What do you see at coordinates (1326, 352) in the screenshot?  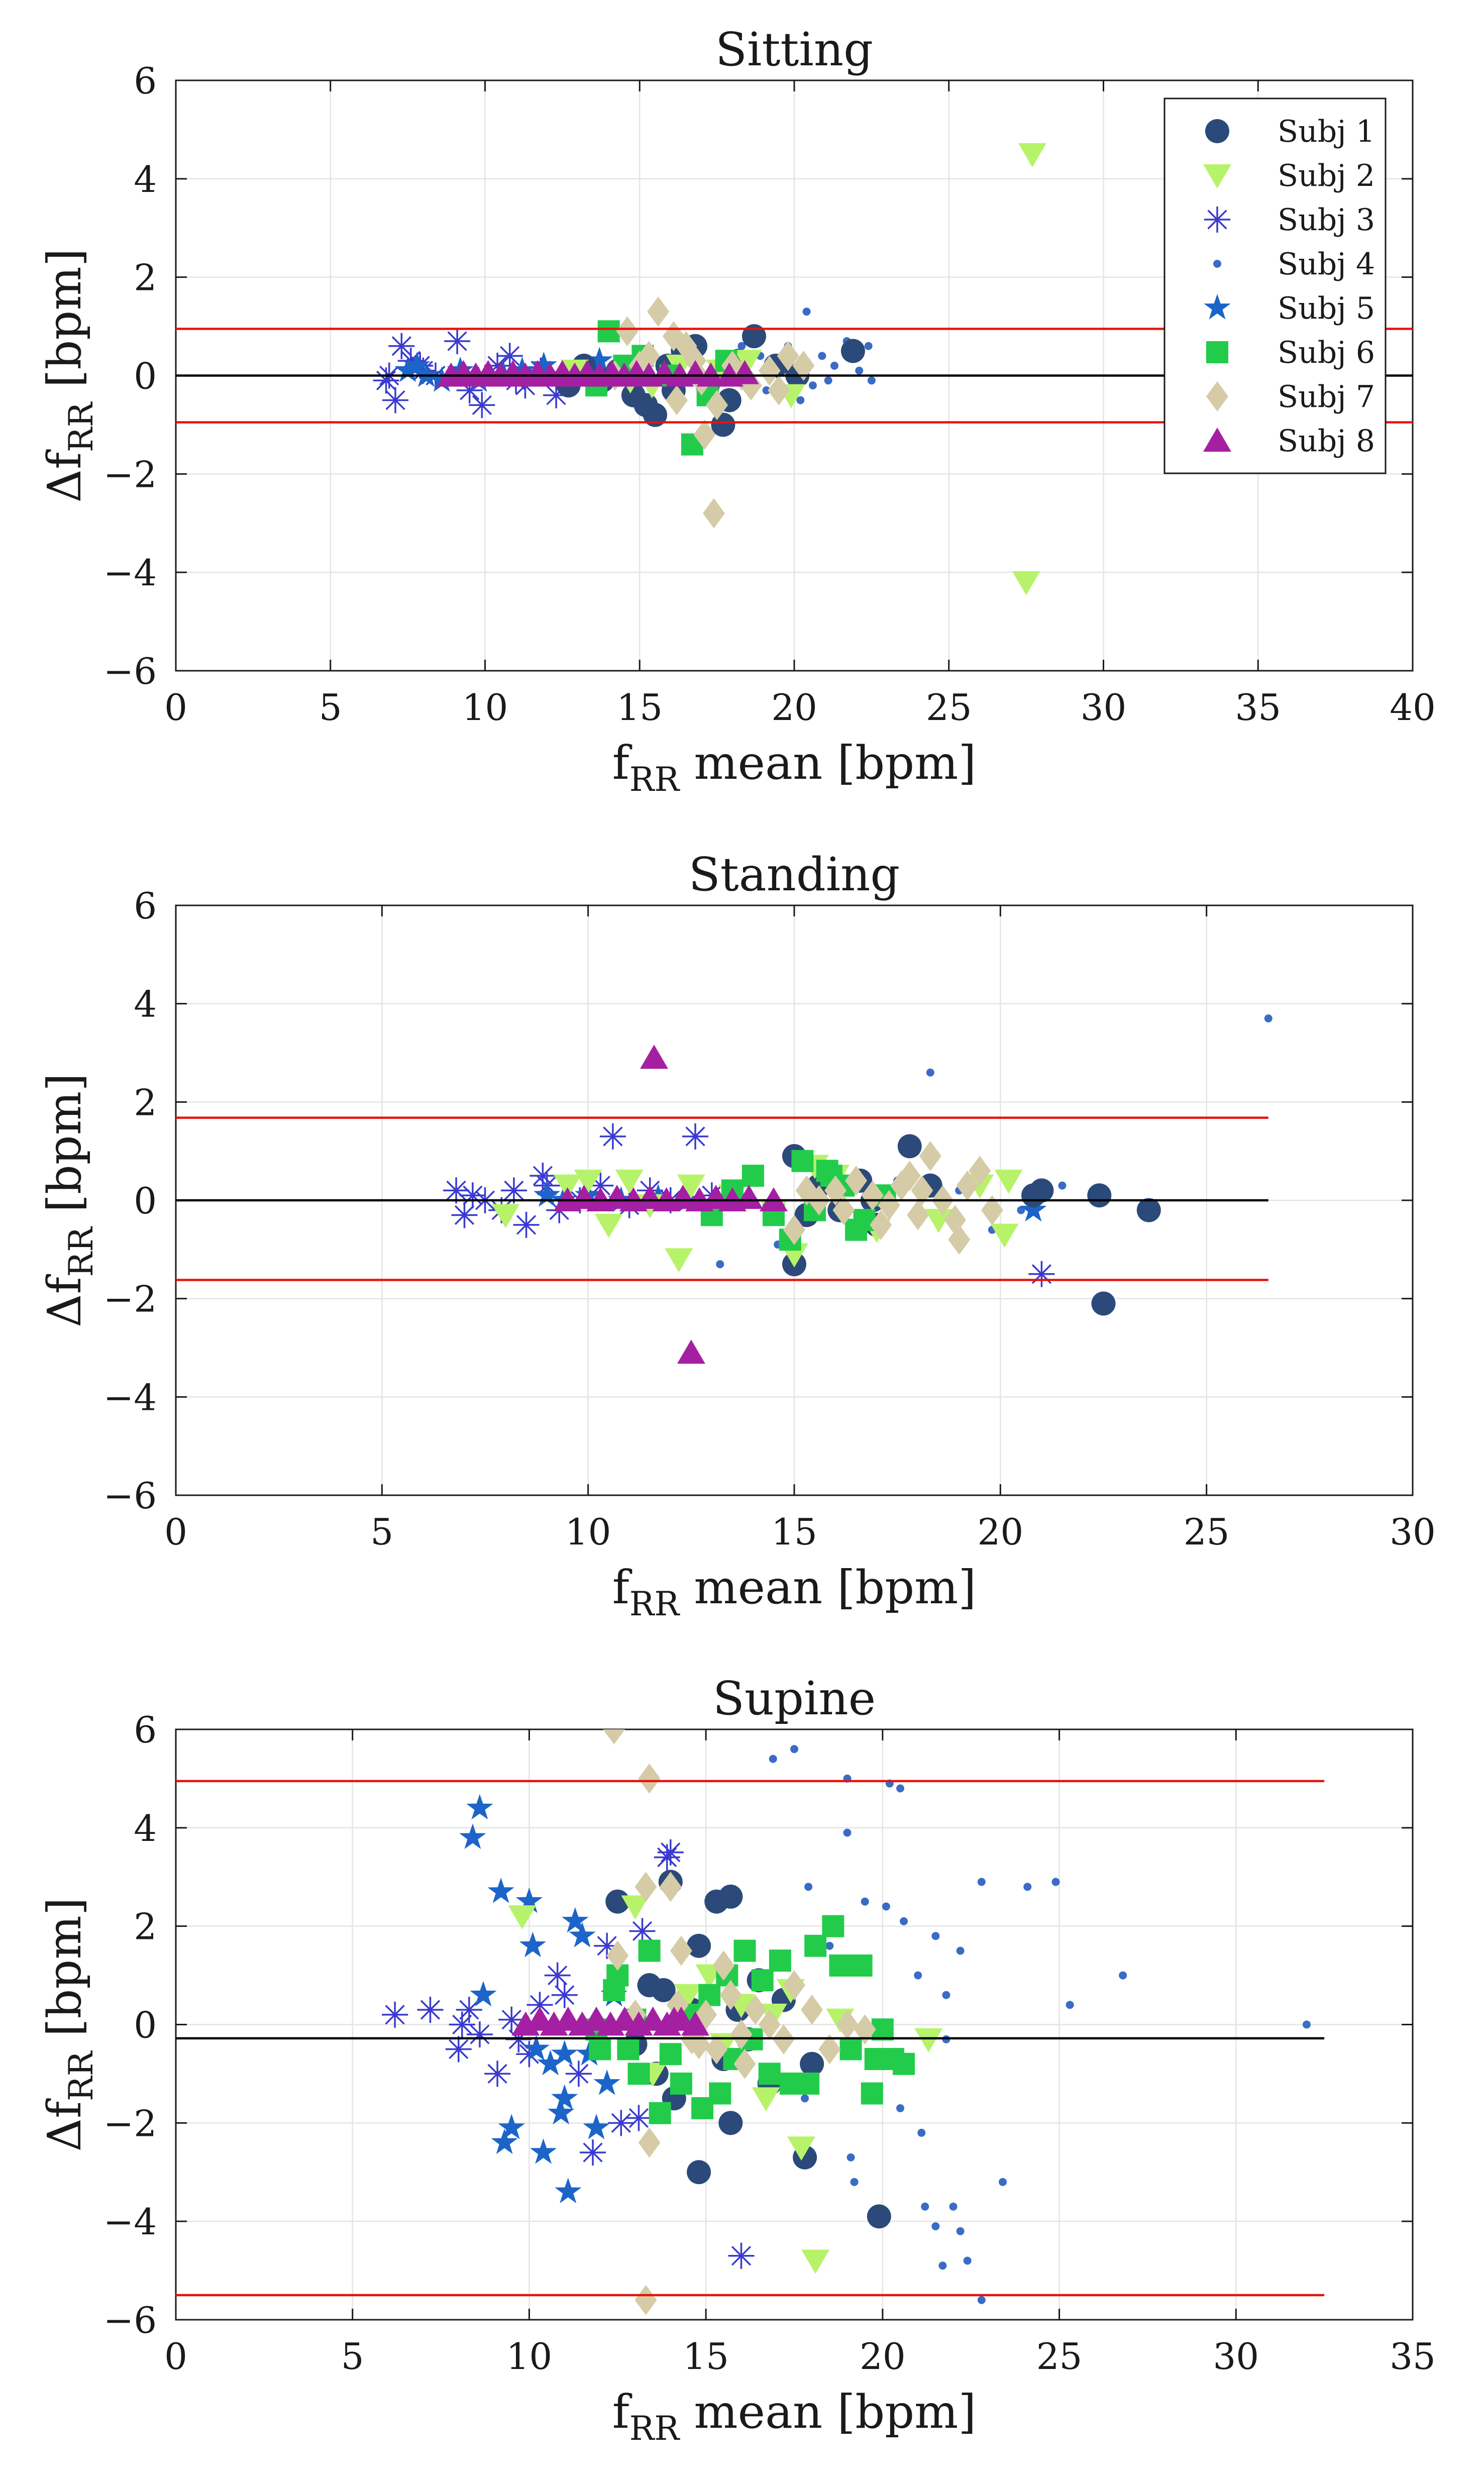 I see `legend-label: Subj 6` at bounding box center [1326, 352].